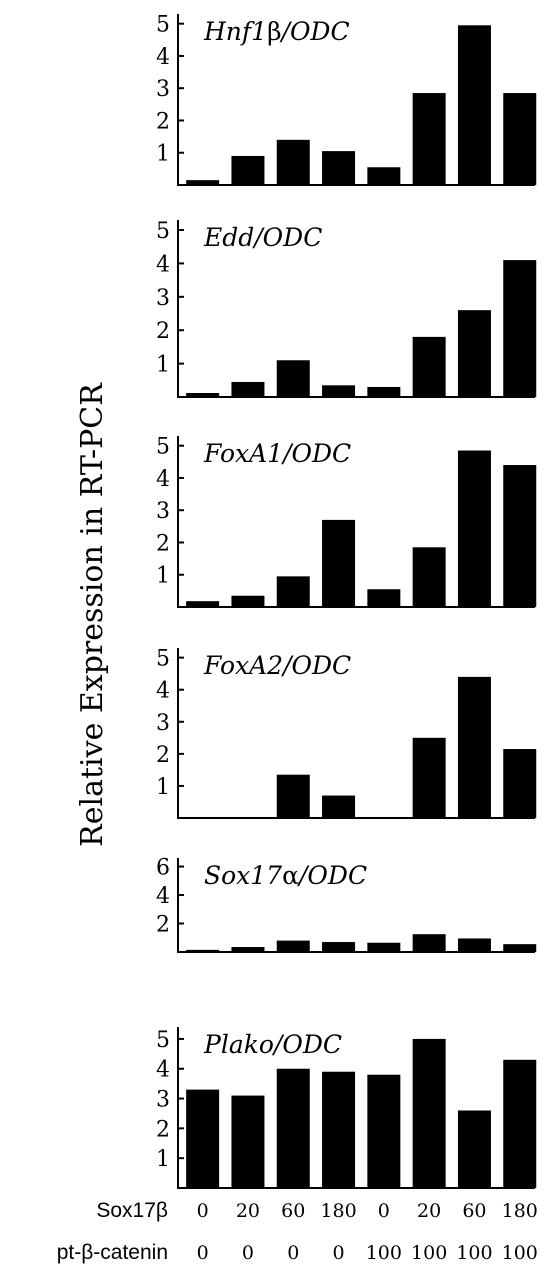  What do you see at coordinates (163, 868) in the screenshot?
I see `y-tick-label: 6` at bounding box center [163, 868].